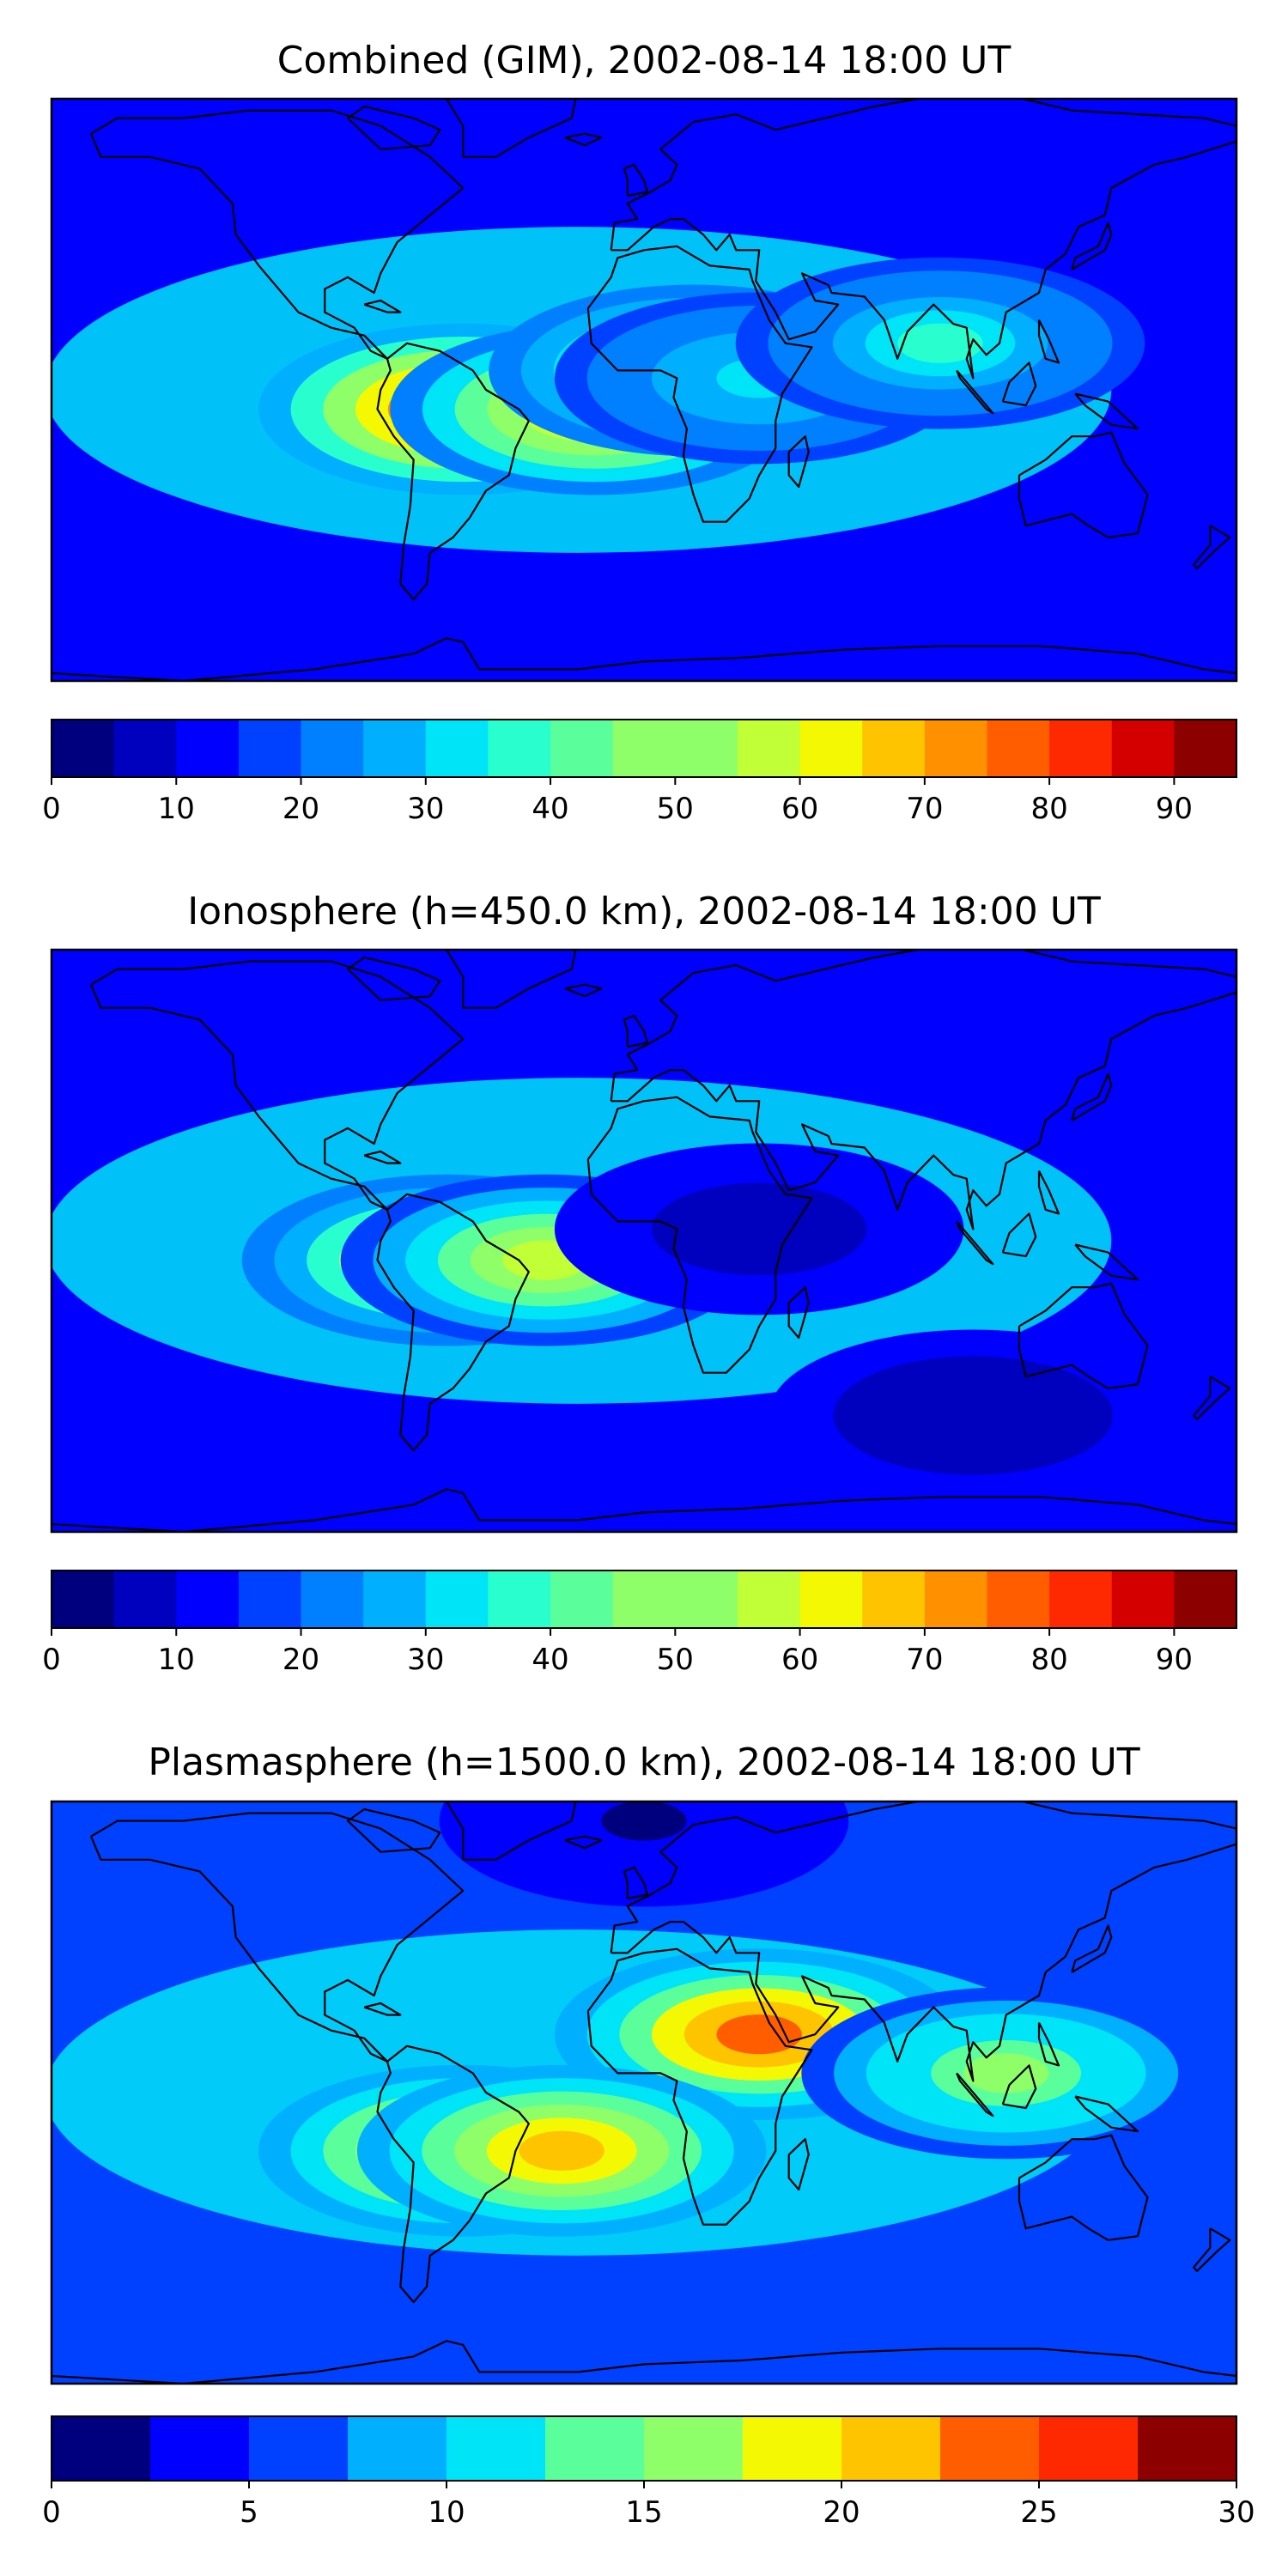  Describe the element at coordinates (301, 1660) in the screenshot. I see `colorbar-tick-label: 20` at that location.